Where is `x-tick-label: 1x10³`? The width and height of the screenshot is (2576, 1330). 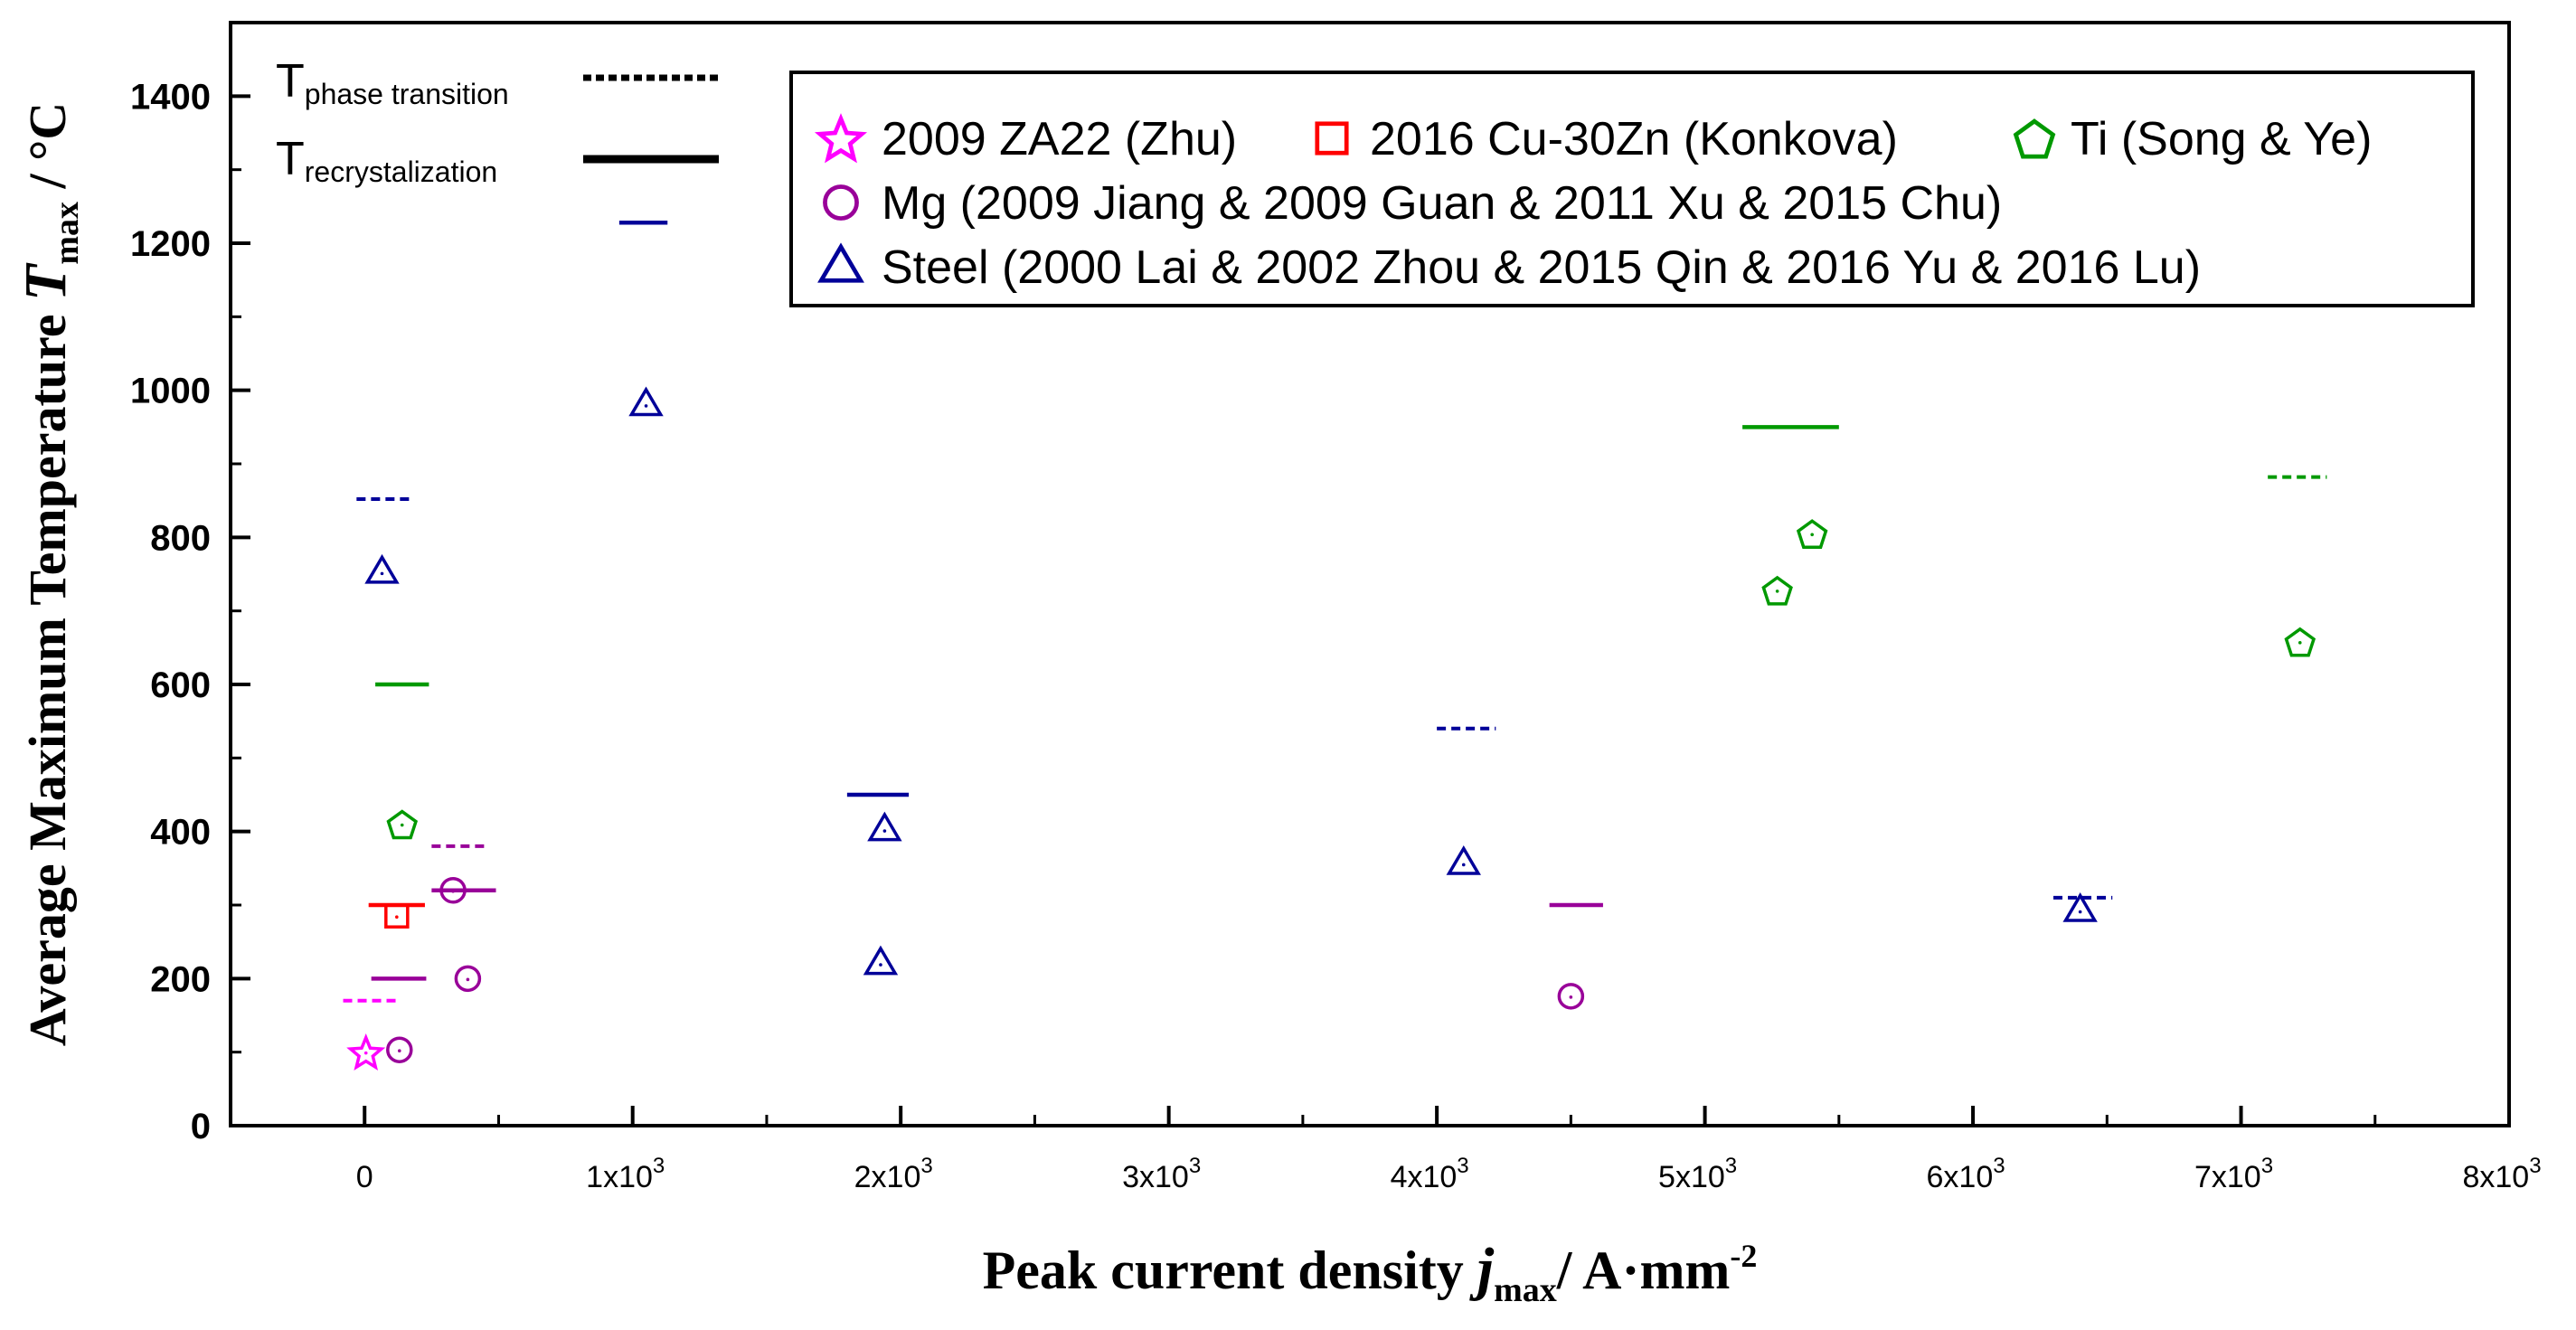
x-tick-label: 1x10³ is located at coordinates (625, 1174).